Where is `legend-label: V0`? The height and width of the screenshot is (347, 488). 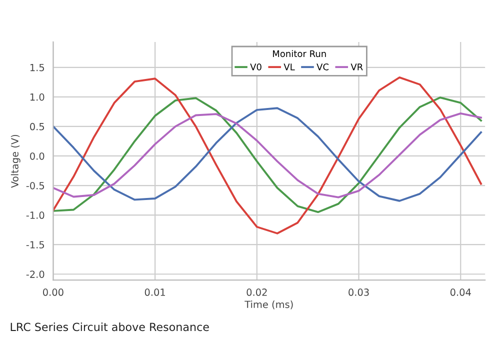
legend-label: V0 is located at coordinates (256, 67).